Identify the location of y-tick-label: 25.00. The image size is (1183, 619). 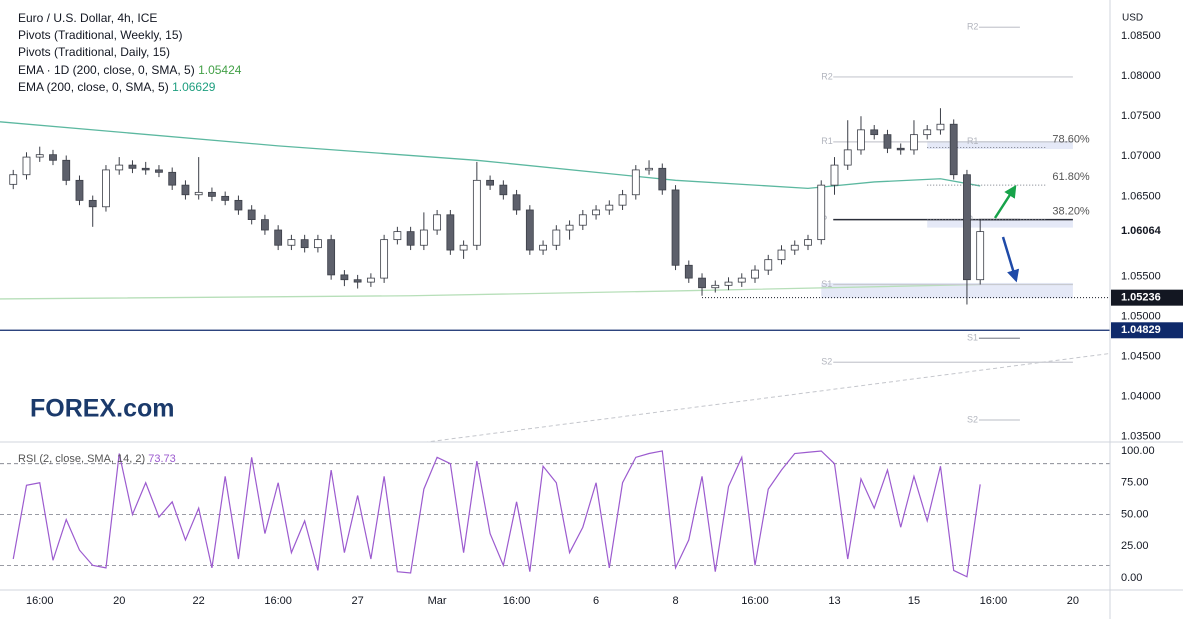
(1135, 546).